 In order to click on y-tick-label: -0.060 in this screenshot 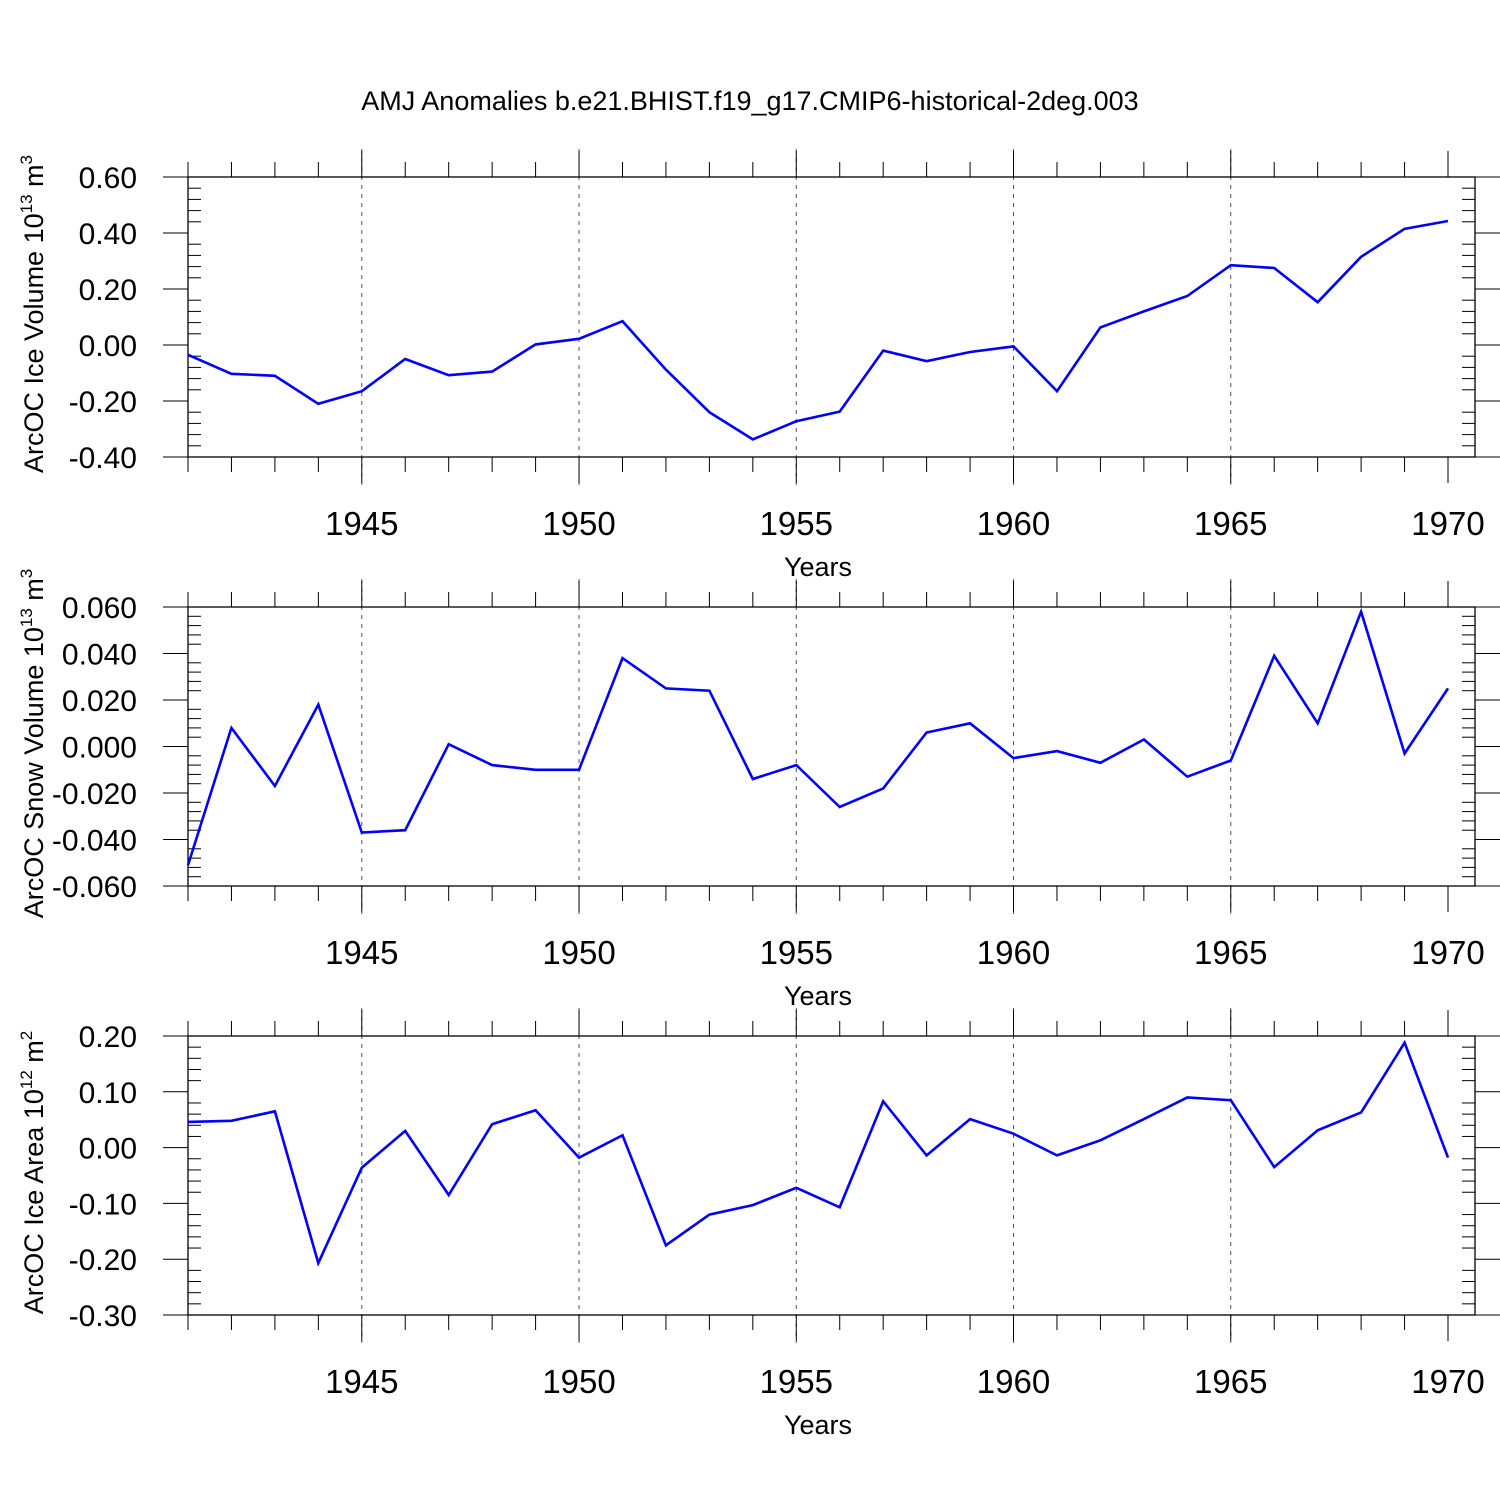, I will do `click(94, 887)`.